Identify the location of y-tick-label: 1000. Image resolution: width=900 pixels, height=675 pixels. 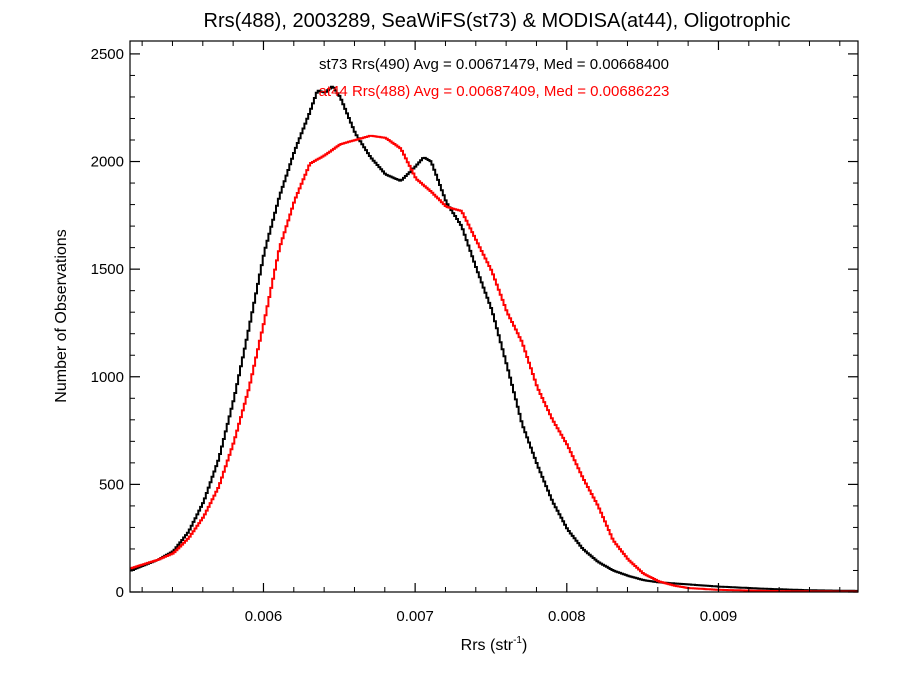
(107, 377).